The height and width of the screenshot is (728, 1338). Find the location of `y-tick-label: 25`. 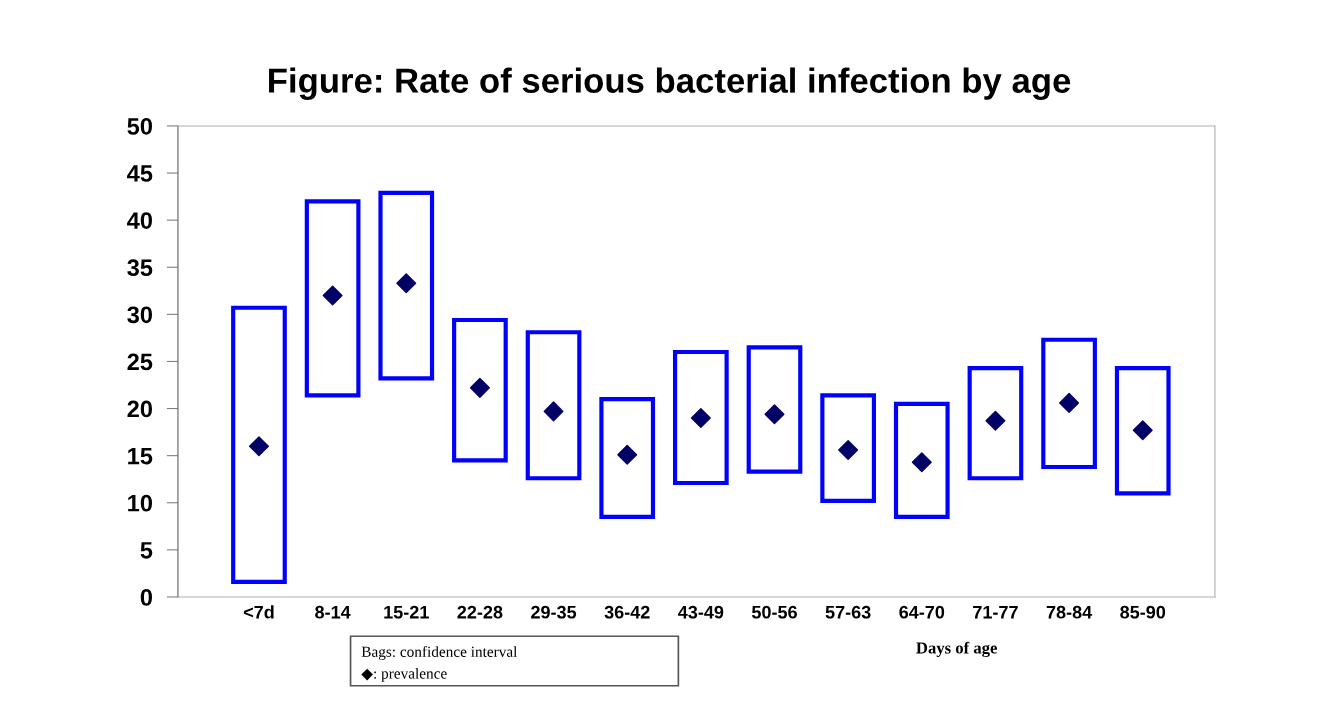

y-tick-label: 25 is located at coordinates (140, 362).